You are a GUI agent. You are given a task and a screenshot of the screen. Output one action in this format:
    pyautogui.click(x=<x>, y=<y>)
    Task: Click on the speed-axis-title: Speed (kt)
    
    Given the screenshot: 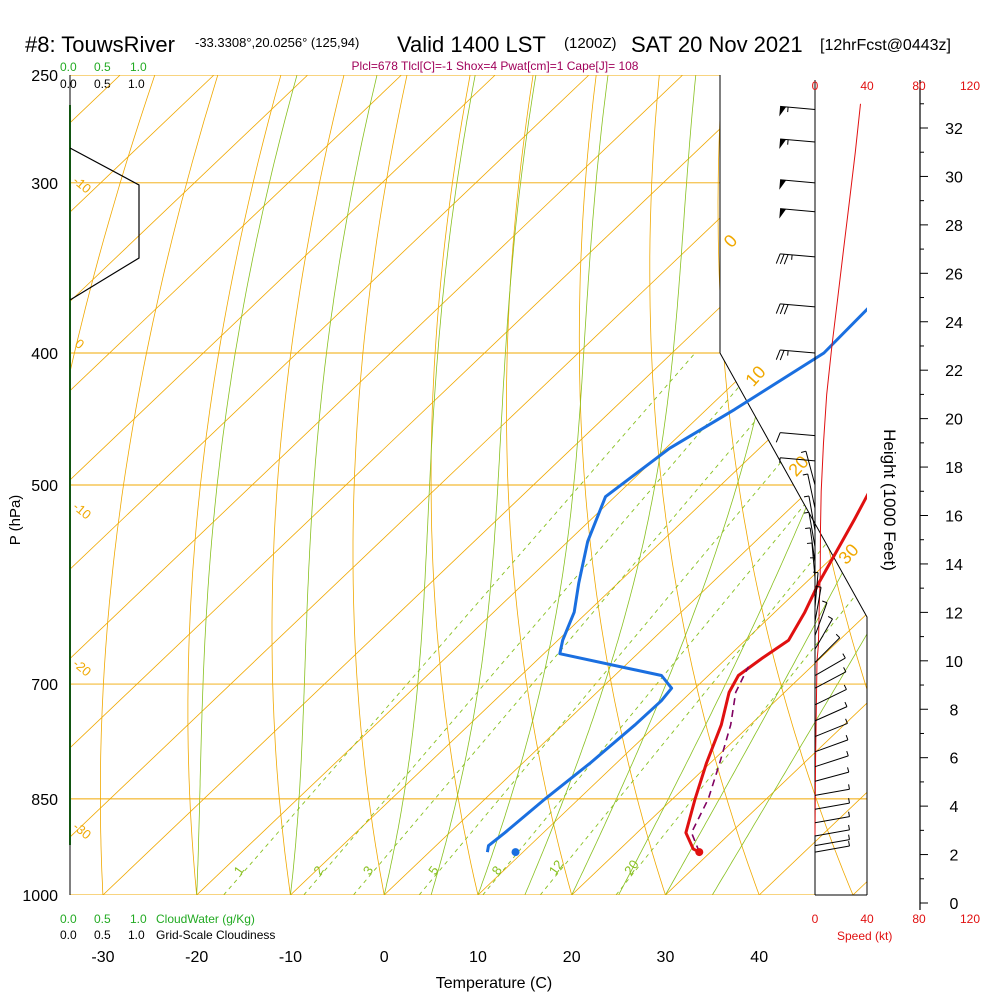 What is the action you would take?
    pyautogui.click(x=864, y=936)
    